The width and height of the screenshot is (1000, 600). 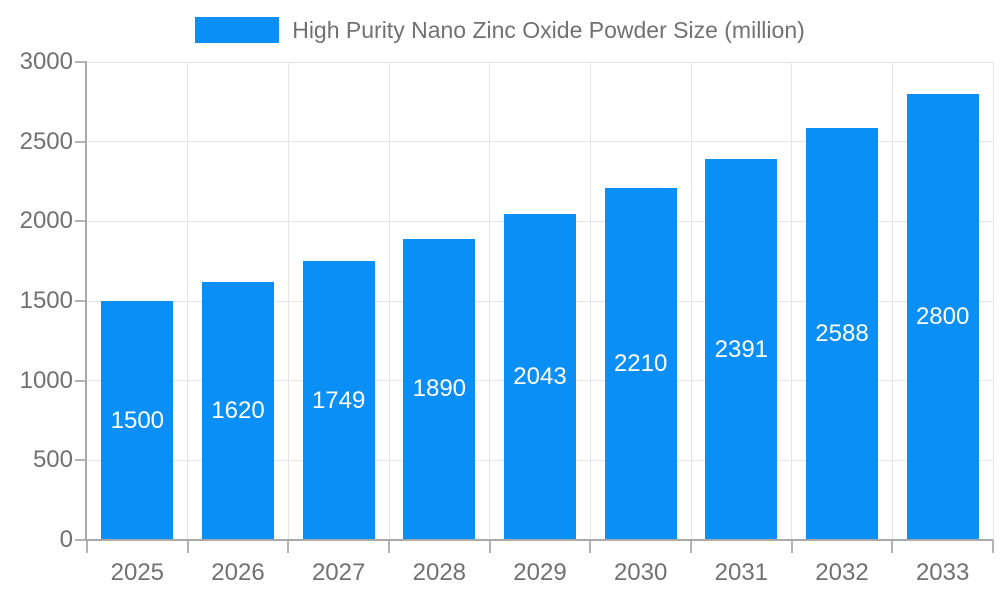 I want to click on bar-value-label: 2588, so click(x=842, y=333).